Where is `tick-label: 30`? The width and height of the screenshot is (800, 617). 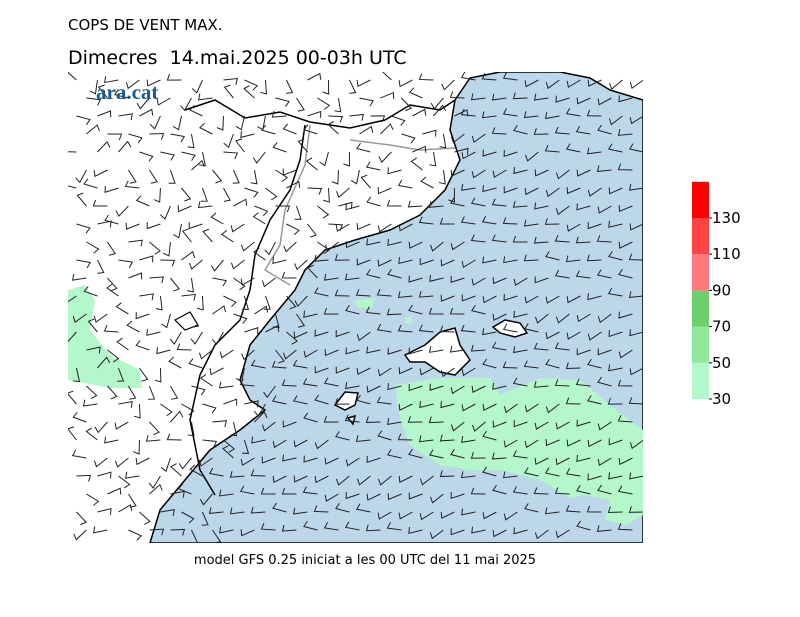 tick-label: 30 is located at coordinates (721, 399).